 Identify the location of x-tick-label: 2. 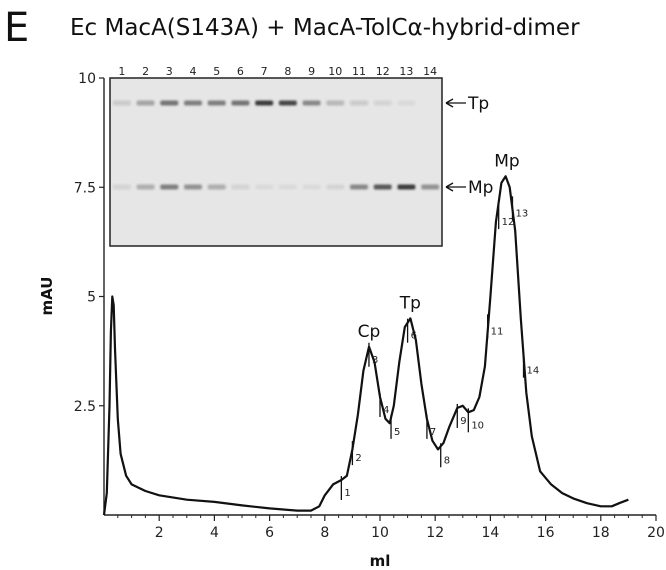
(159, 533).